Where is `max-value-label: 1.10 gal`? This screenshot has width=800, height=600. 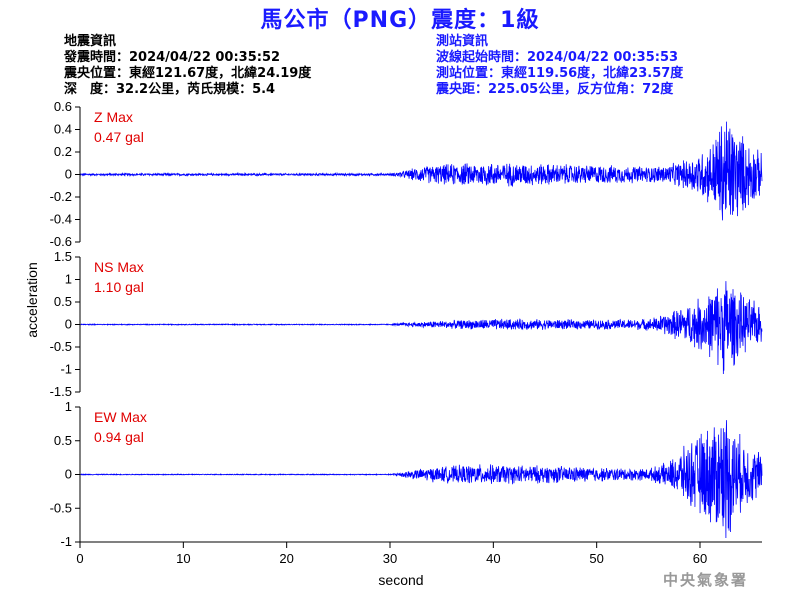 max-value-label: 1.10 gal is located at coordinates (119, 287).